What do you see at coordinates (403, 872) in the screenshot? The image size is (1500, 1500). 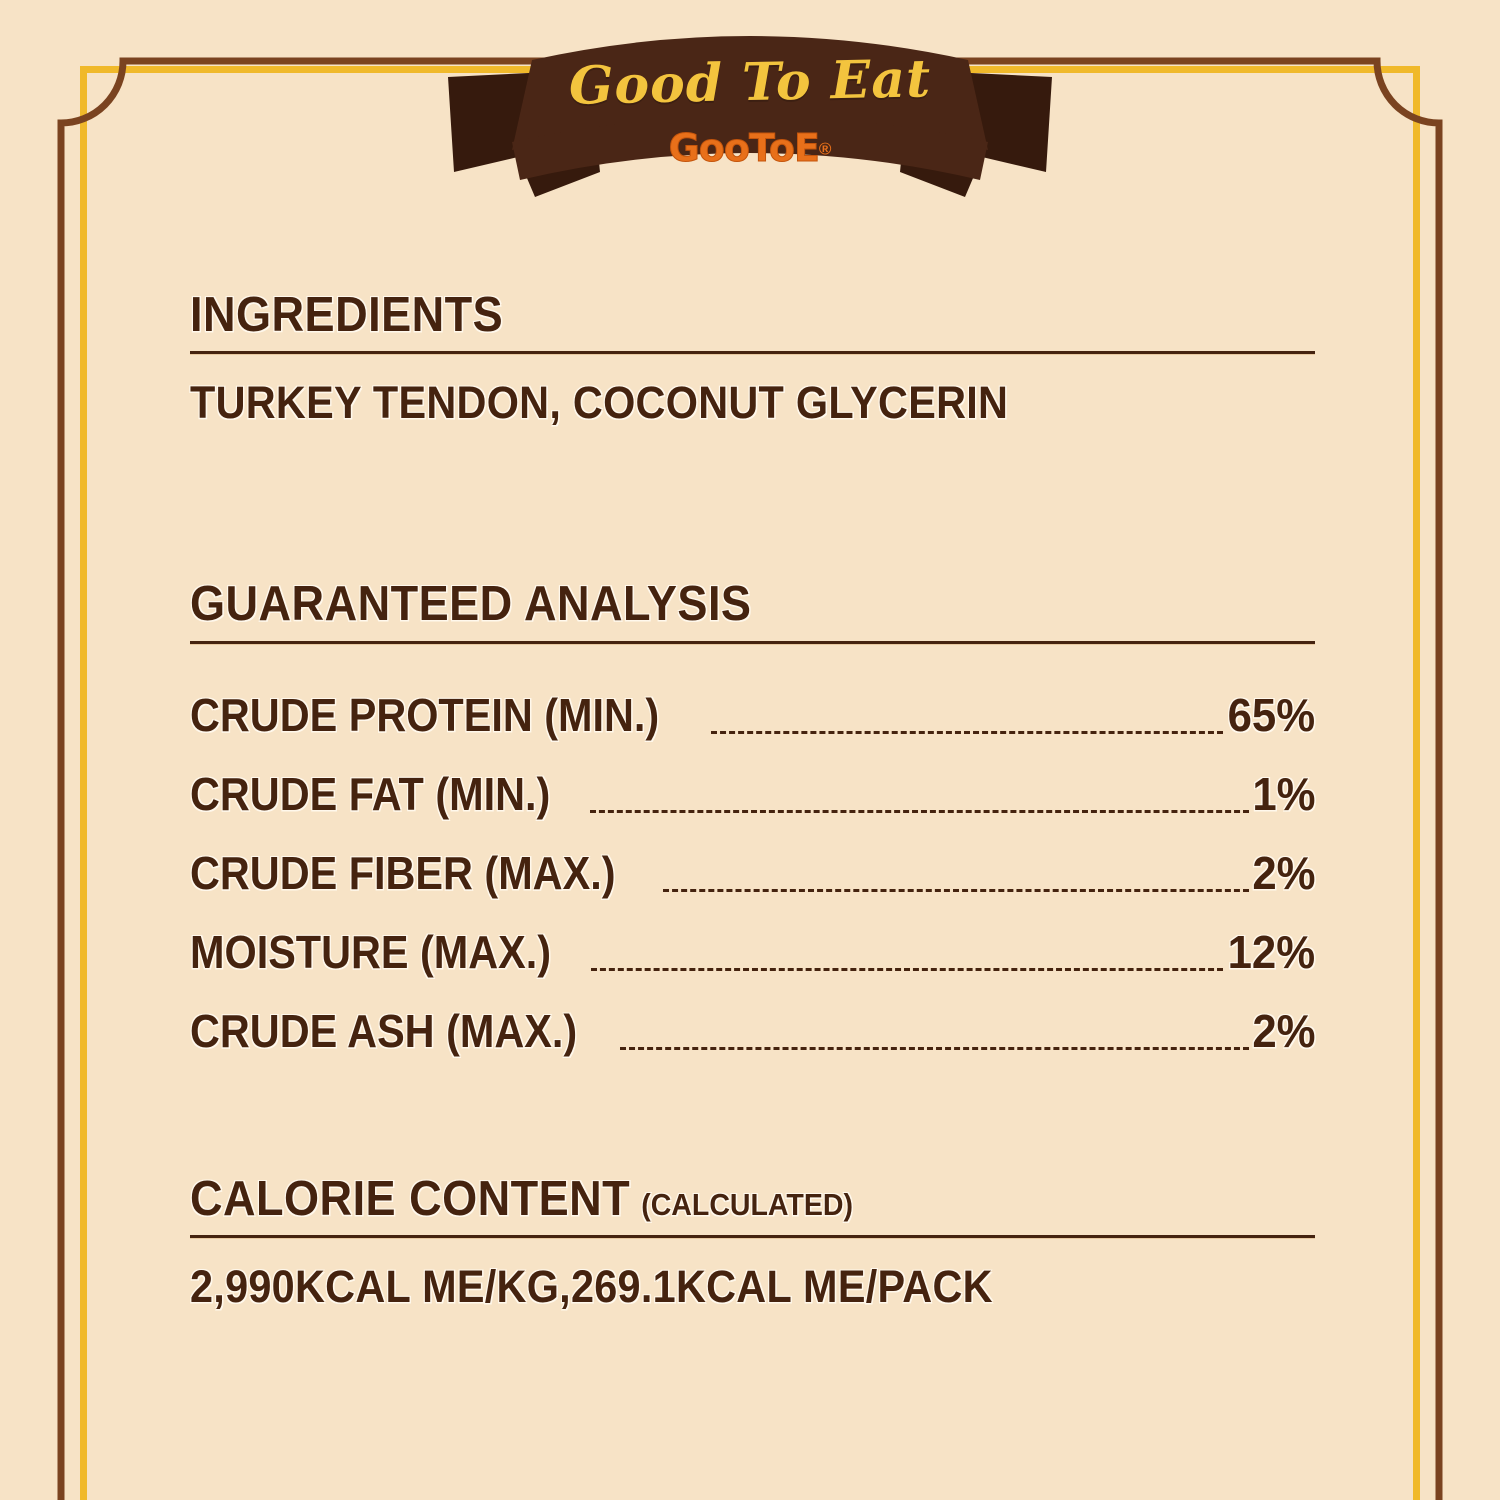 I see `analysis-label: CRUDE FIBER (MAX.)` at bounding box center [403, 872].